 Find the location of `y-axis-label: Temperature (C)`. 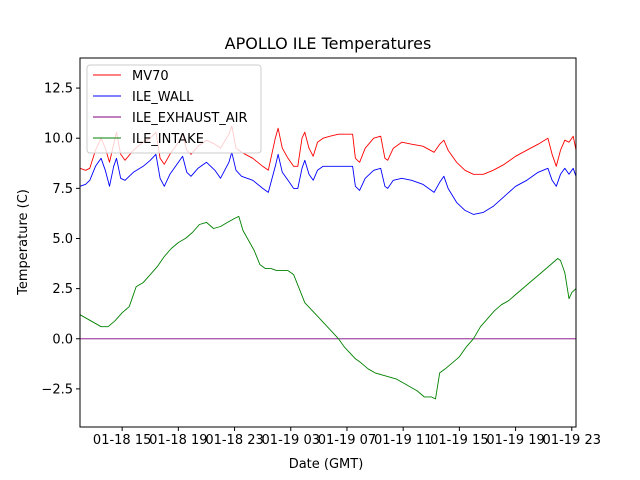

y-axis-label: Temperature (C) is located at coordinates (23, 242).